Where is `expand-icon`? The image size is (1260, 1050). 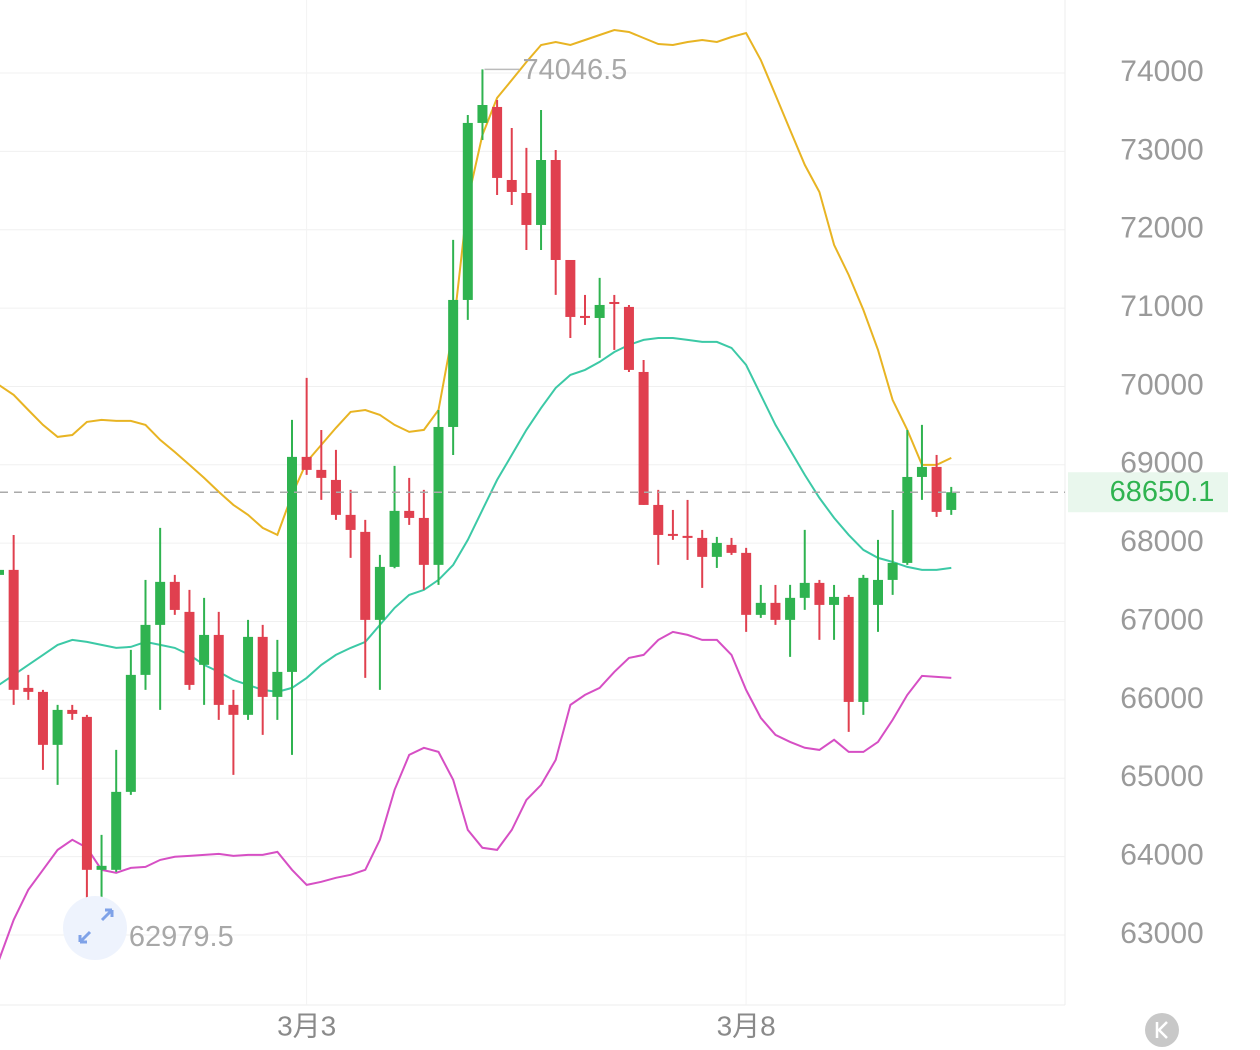 expand-icon is located at coordinates (96, 926).